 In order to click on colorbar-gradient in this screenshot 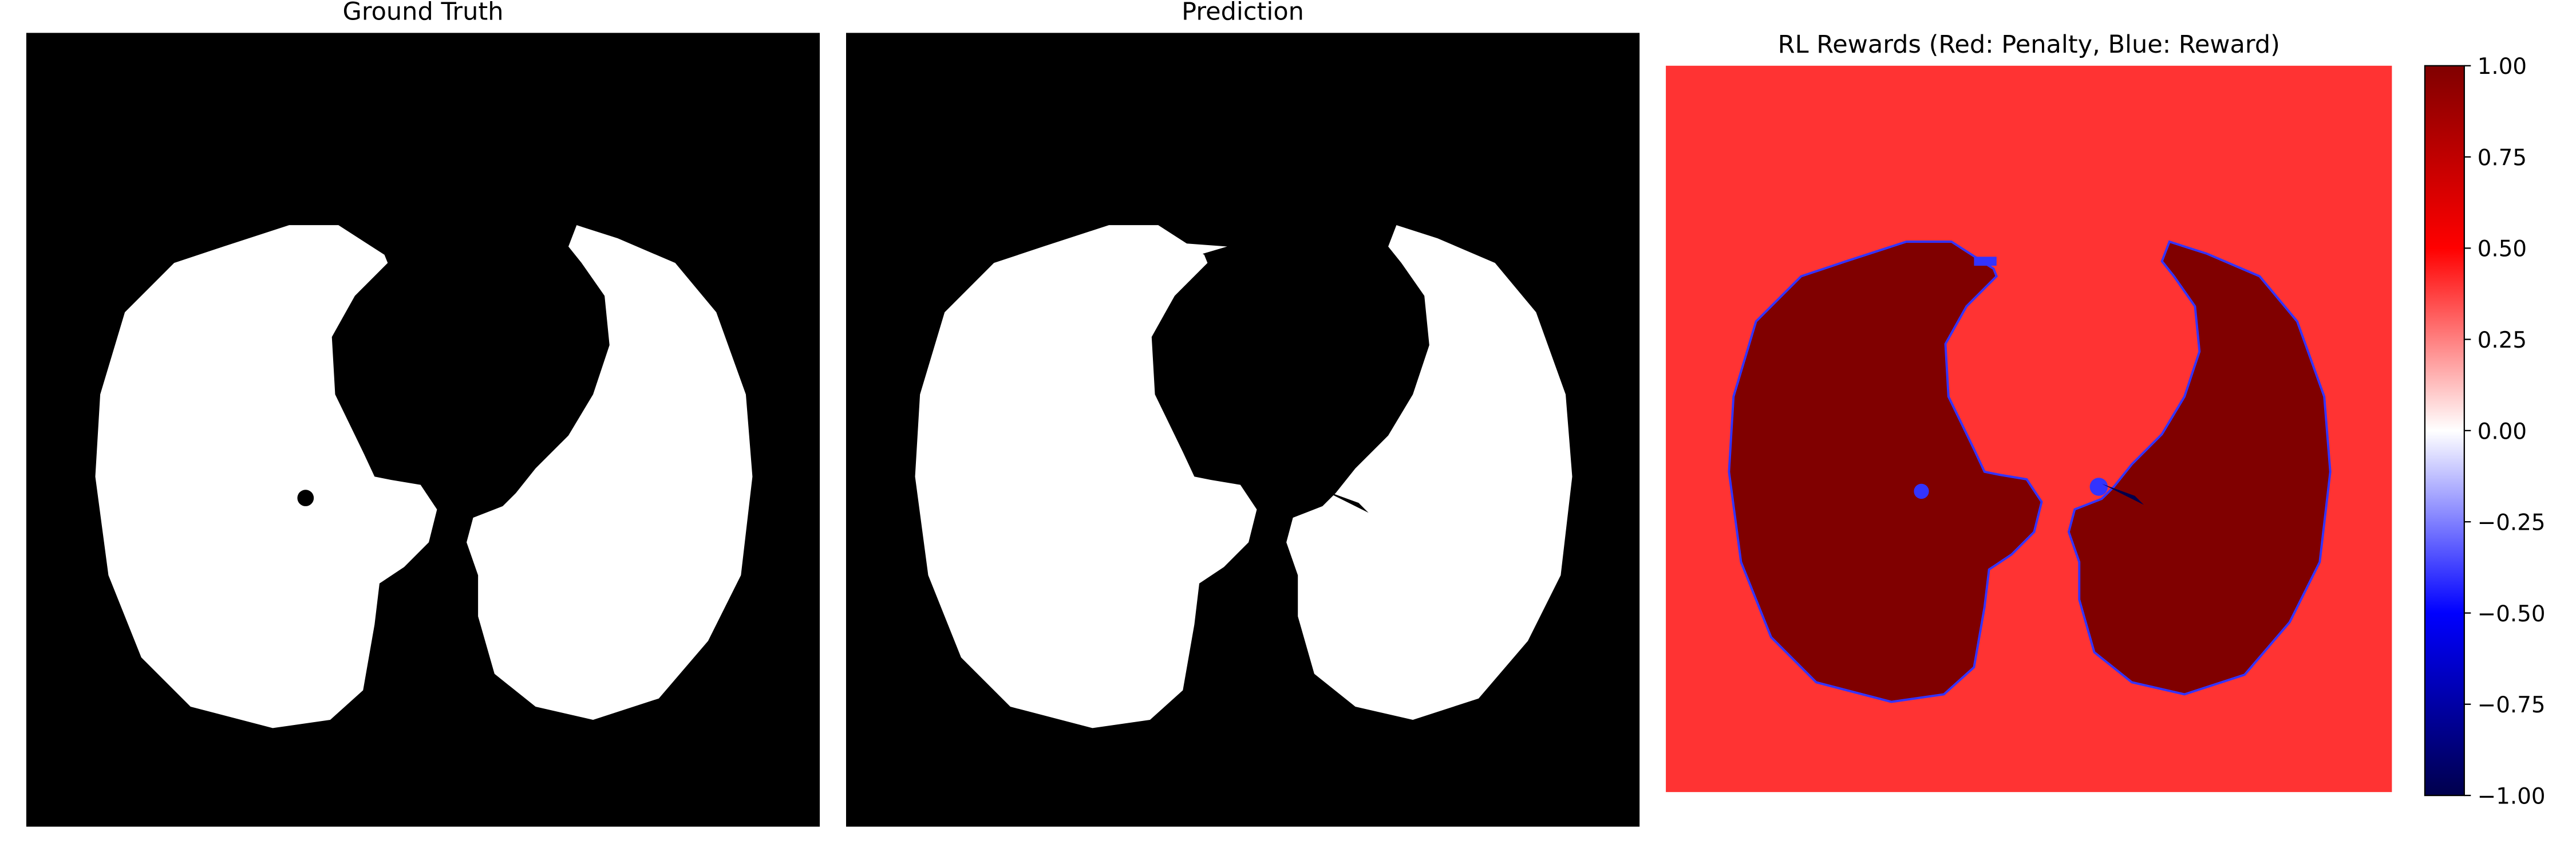, I will do `click(2444, 431)`.